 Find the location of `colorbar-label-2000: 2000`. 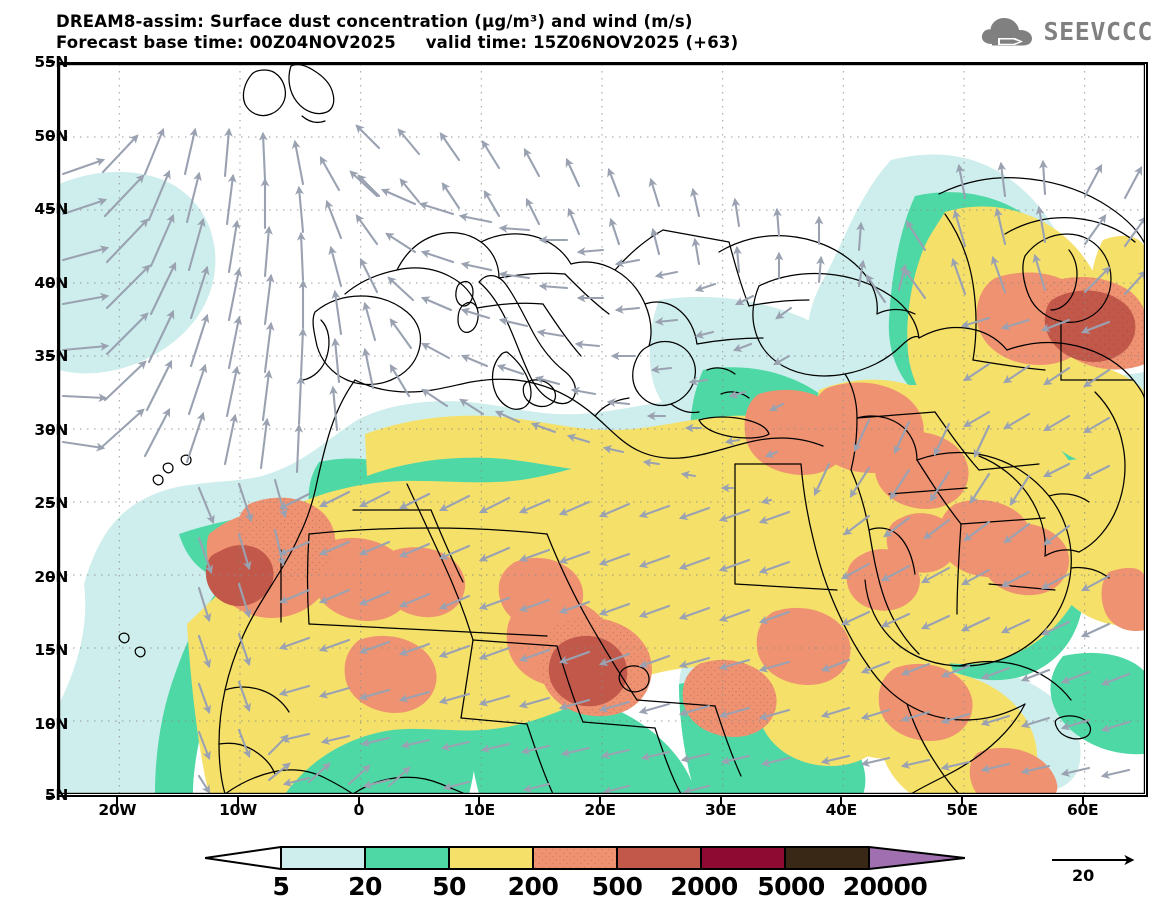

colorbar-label-2000: 2000 is located at coordinates (704, 886).